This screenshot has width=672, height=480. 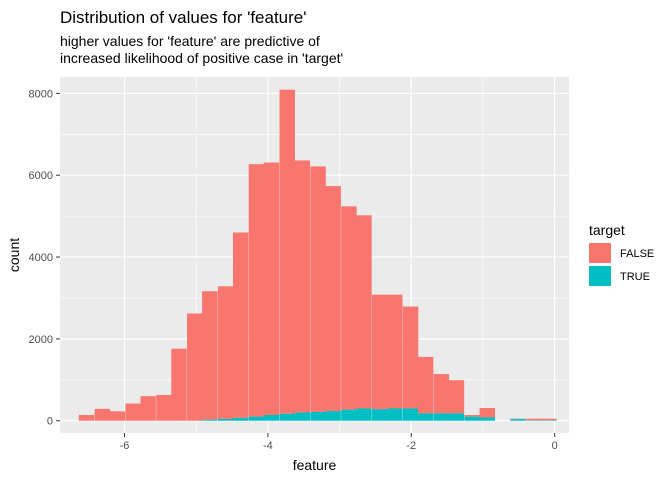 I want to click on x-tick-label: 0, so click(x=555, y=446).